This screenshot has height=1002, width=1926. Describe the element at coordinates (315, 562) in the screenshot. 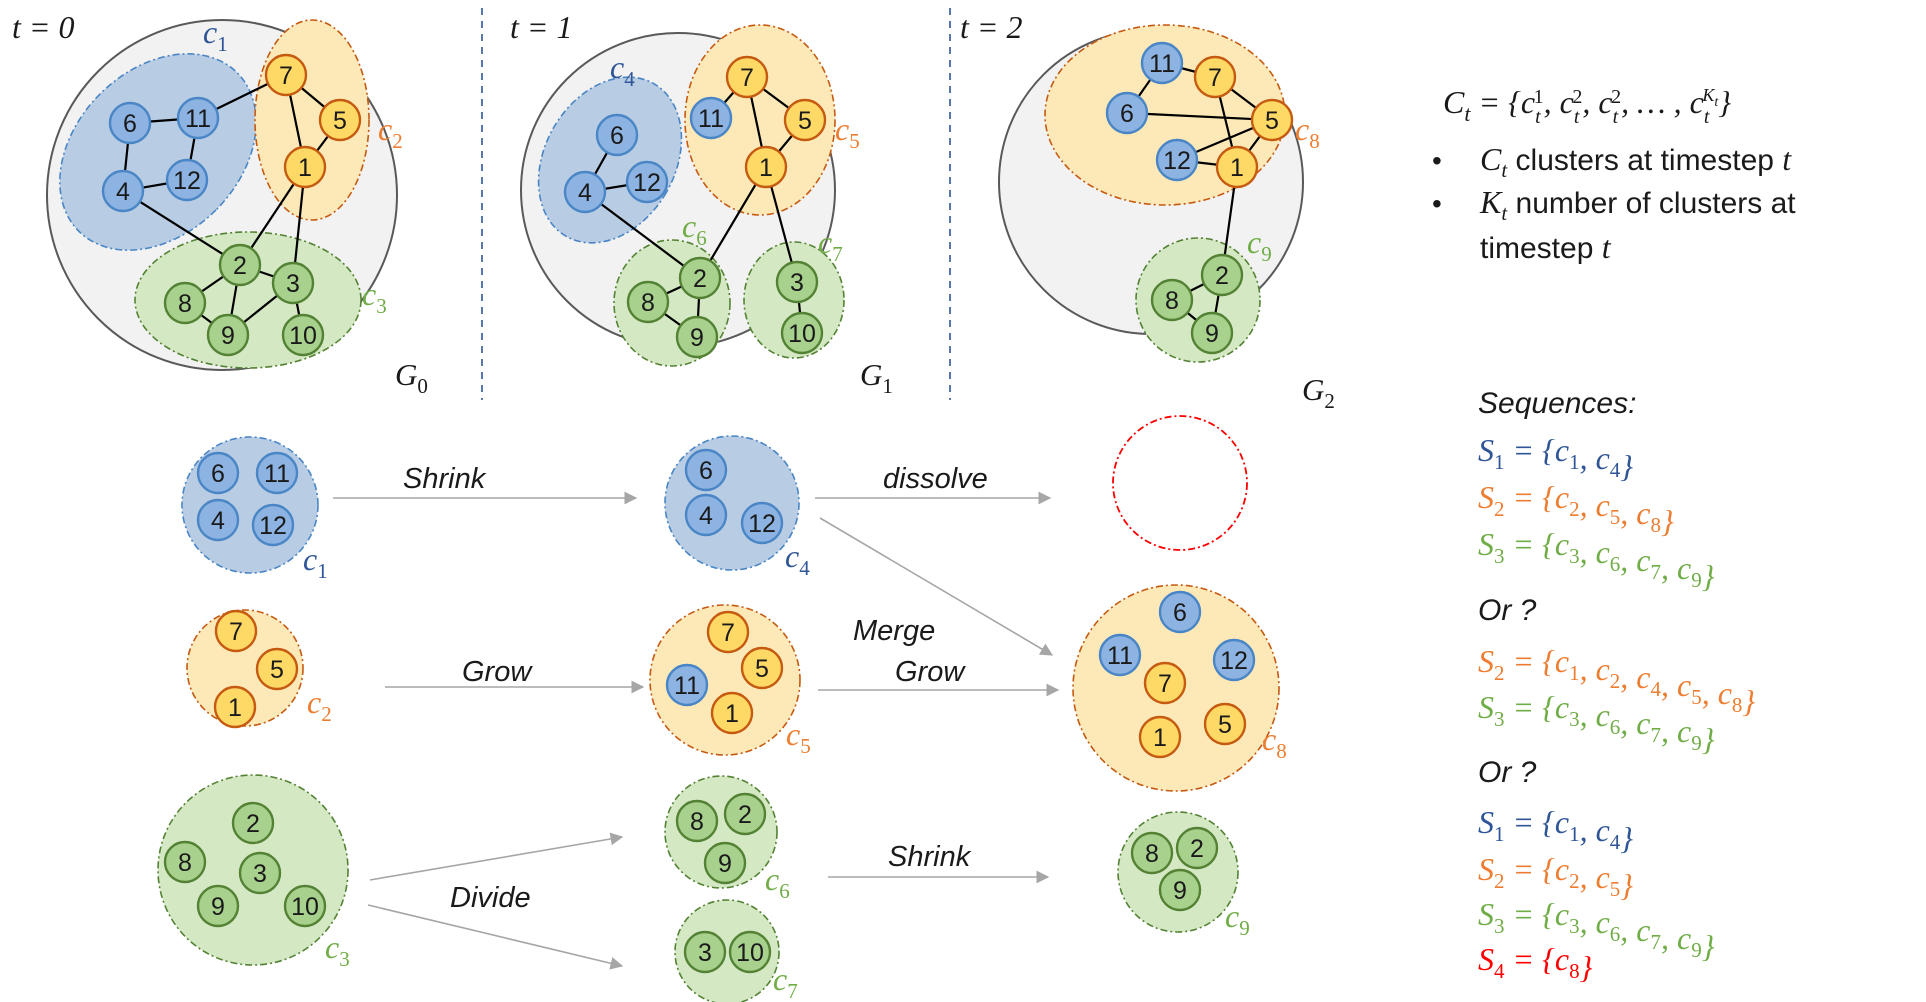

I see `cluster-label-c1: c1` at that location.